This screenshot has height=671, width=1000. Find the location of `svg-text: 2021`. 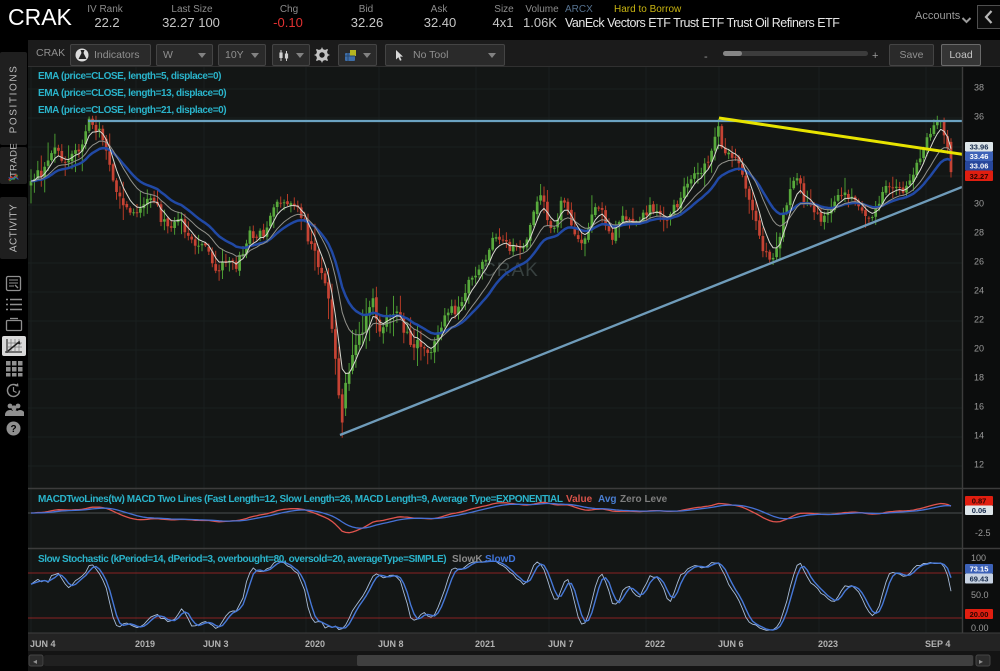

svg-text: 2021 is located at coordinates (485, 644).